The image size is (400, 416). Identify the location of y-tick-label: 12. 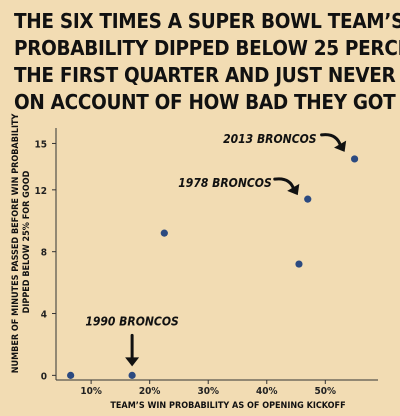
(40, 191).